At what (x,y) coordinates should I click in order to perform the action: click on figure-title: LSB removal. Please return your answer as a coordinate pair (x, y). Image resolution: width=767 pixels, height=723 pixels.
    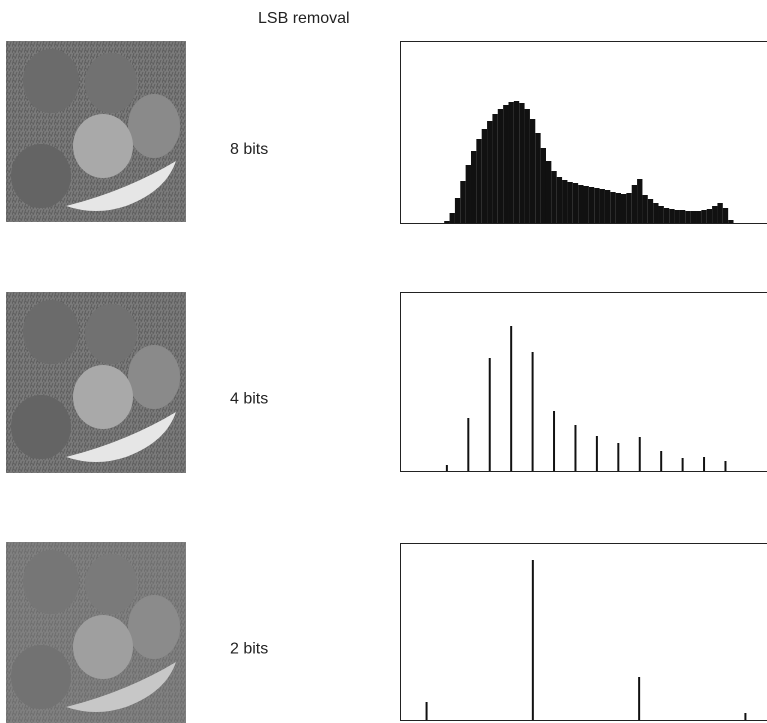
    Looking at the image, I should click on (304, 18).